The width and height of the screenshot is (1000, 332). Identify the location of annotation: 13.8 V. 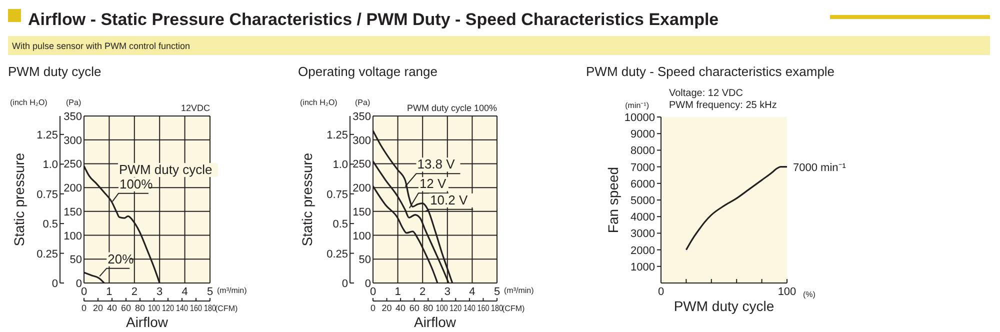
(436, 164).